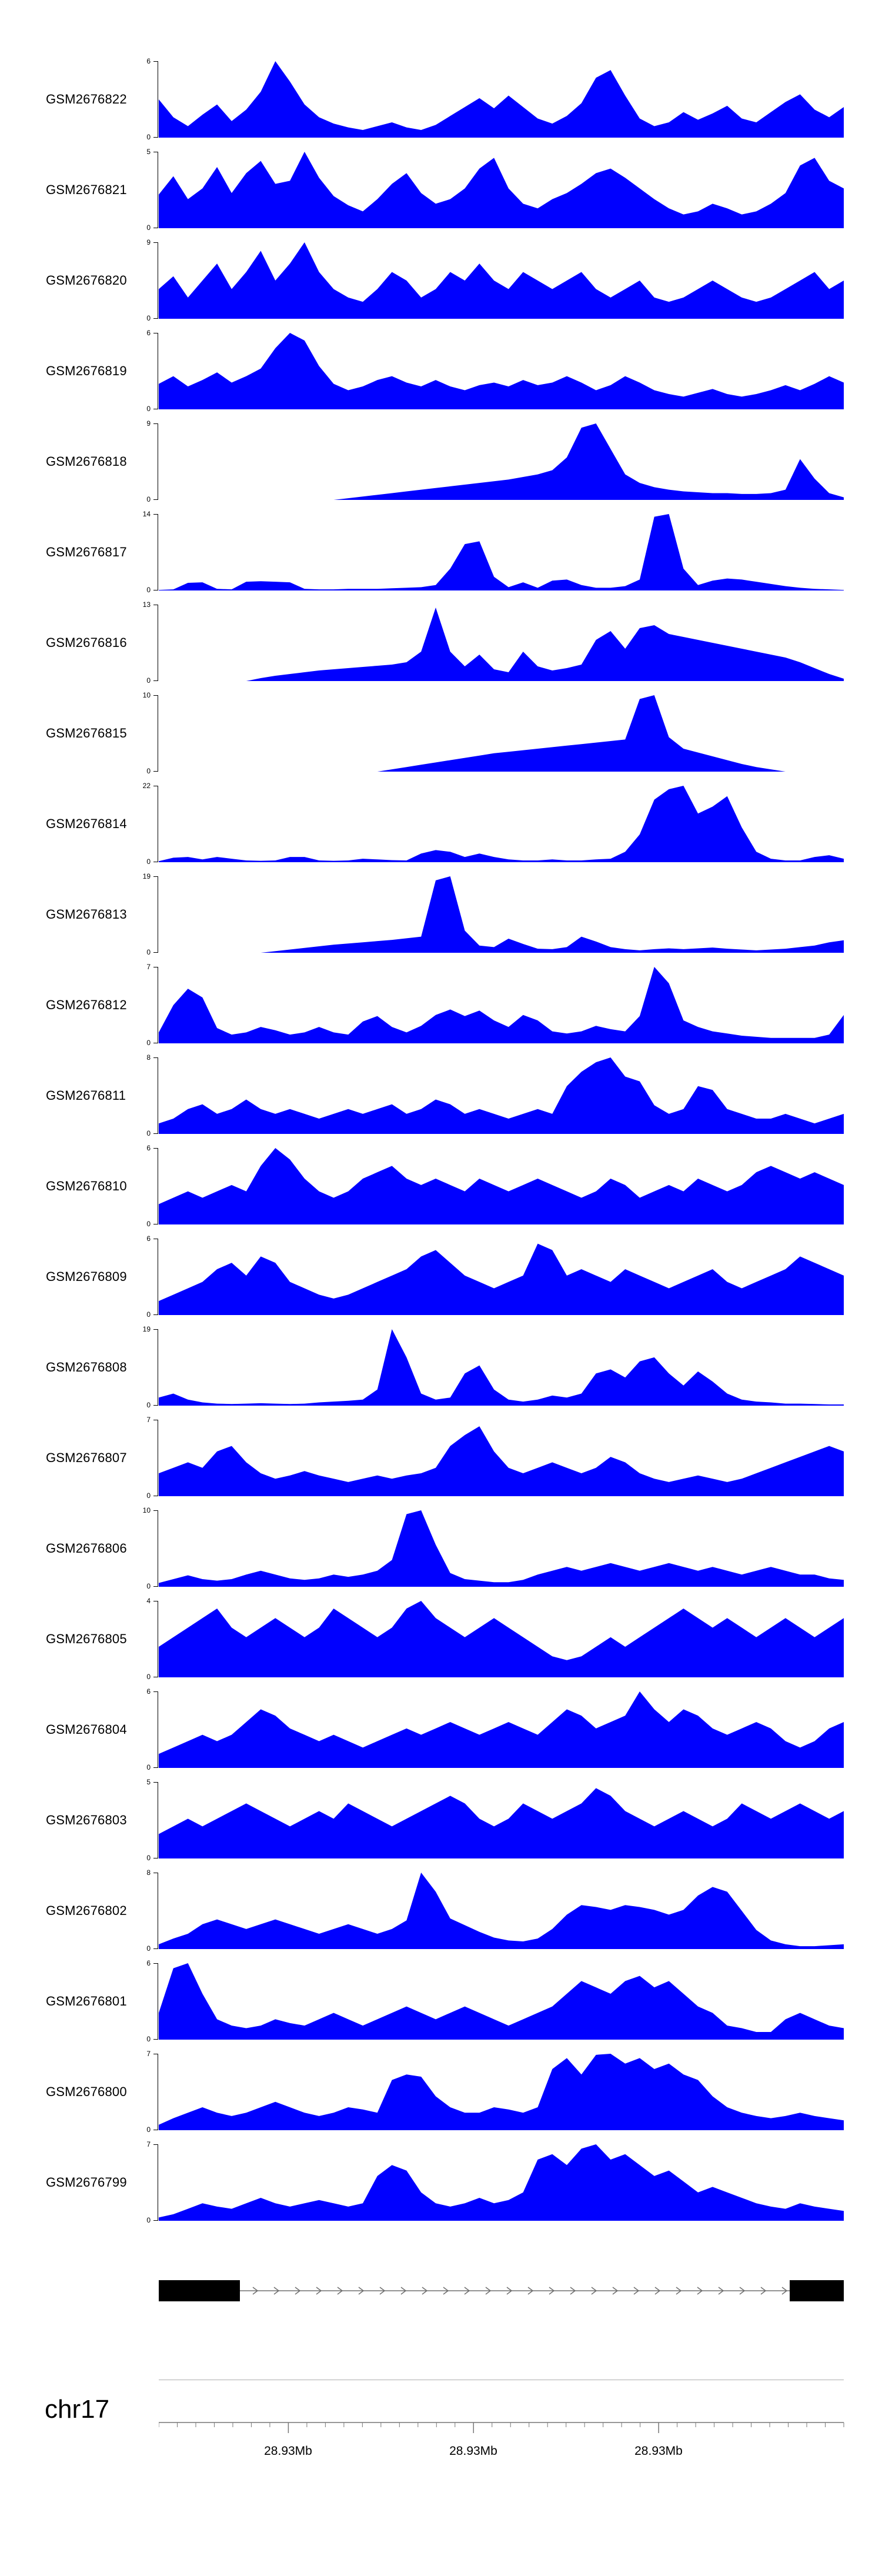 The width and height of the screenshot is (882, 2576). I want to click on coverage-track-row: GSM2676805 4 0, so click(441, 1639).